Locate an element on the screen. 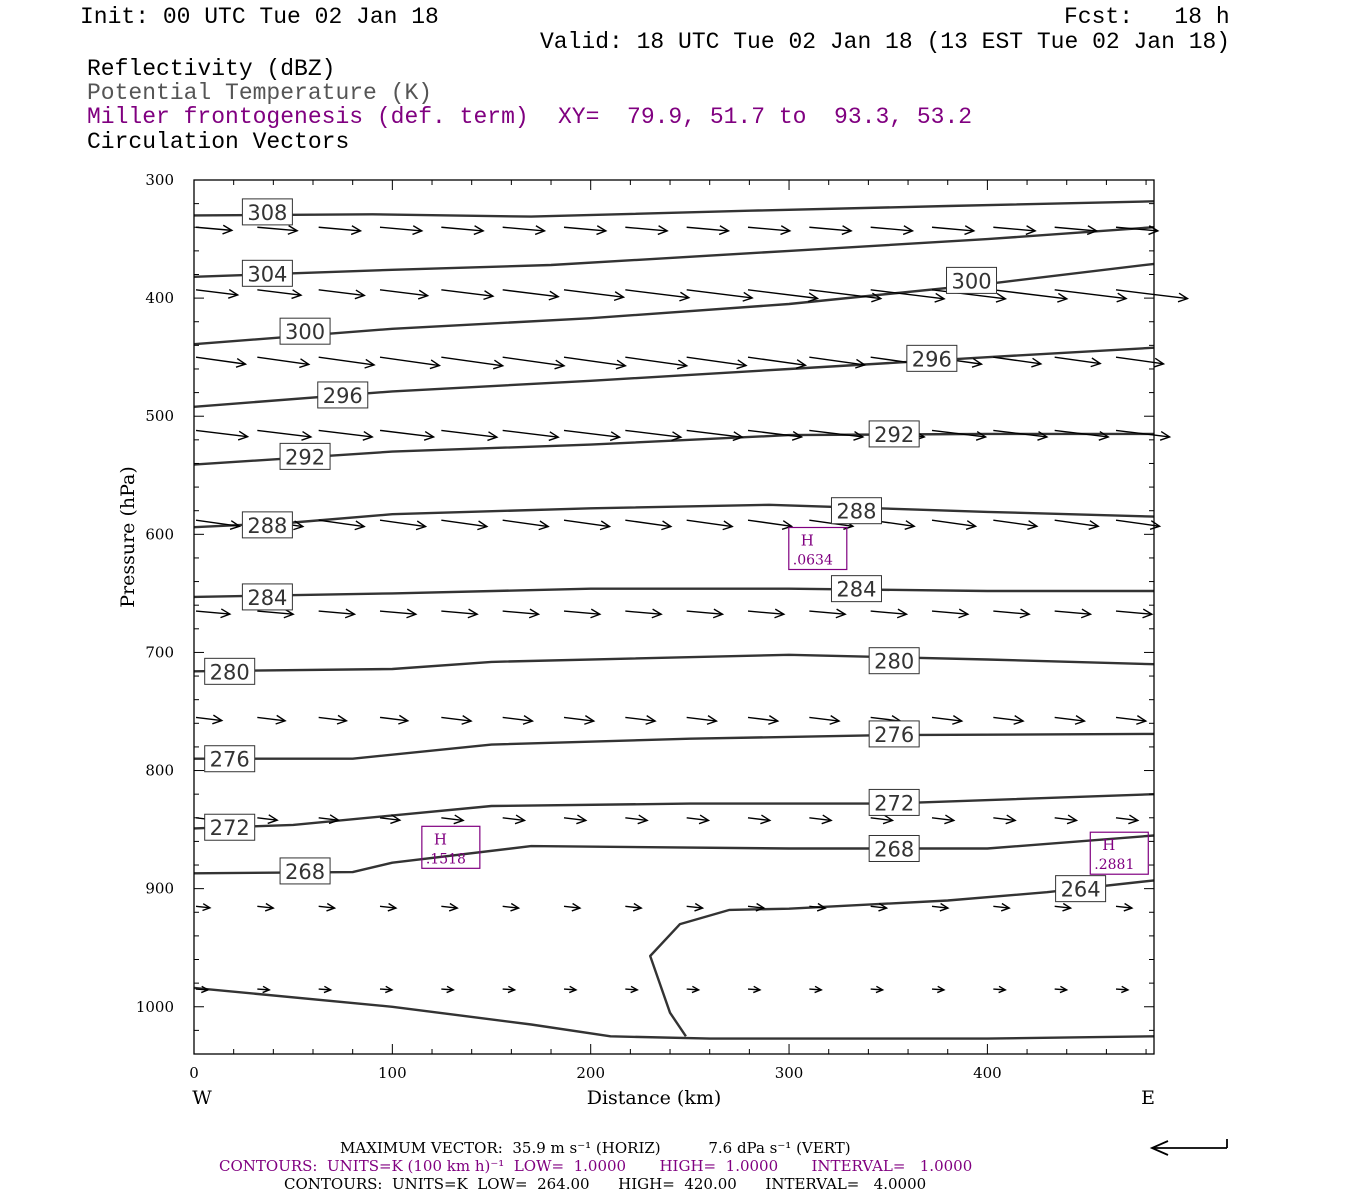 This screenshot has height=1200, width=1350. y-tick-label: 300 is located at coordinates (159, 180).